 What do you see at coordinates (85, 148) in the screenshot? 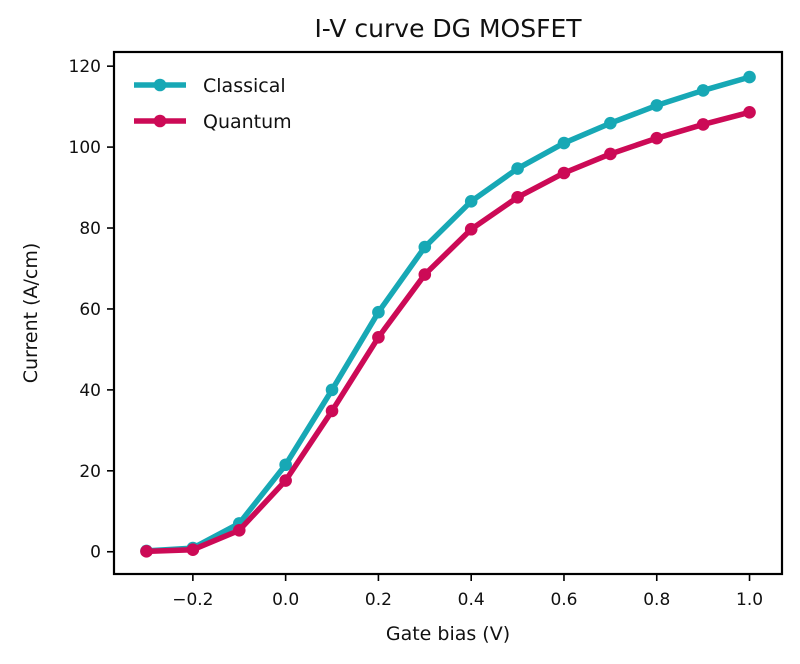
I see `y-tick-label: 100` at bounding box center [85, 148].